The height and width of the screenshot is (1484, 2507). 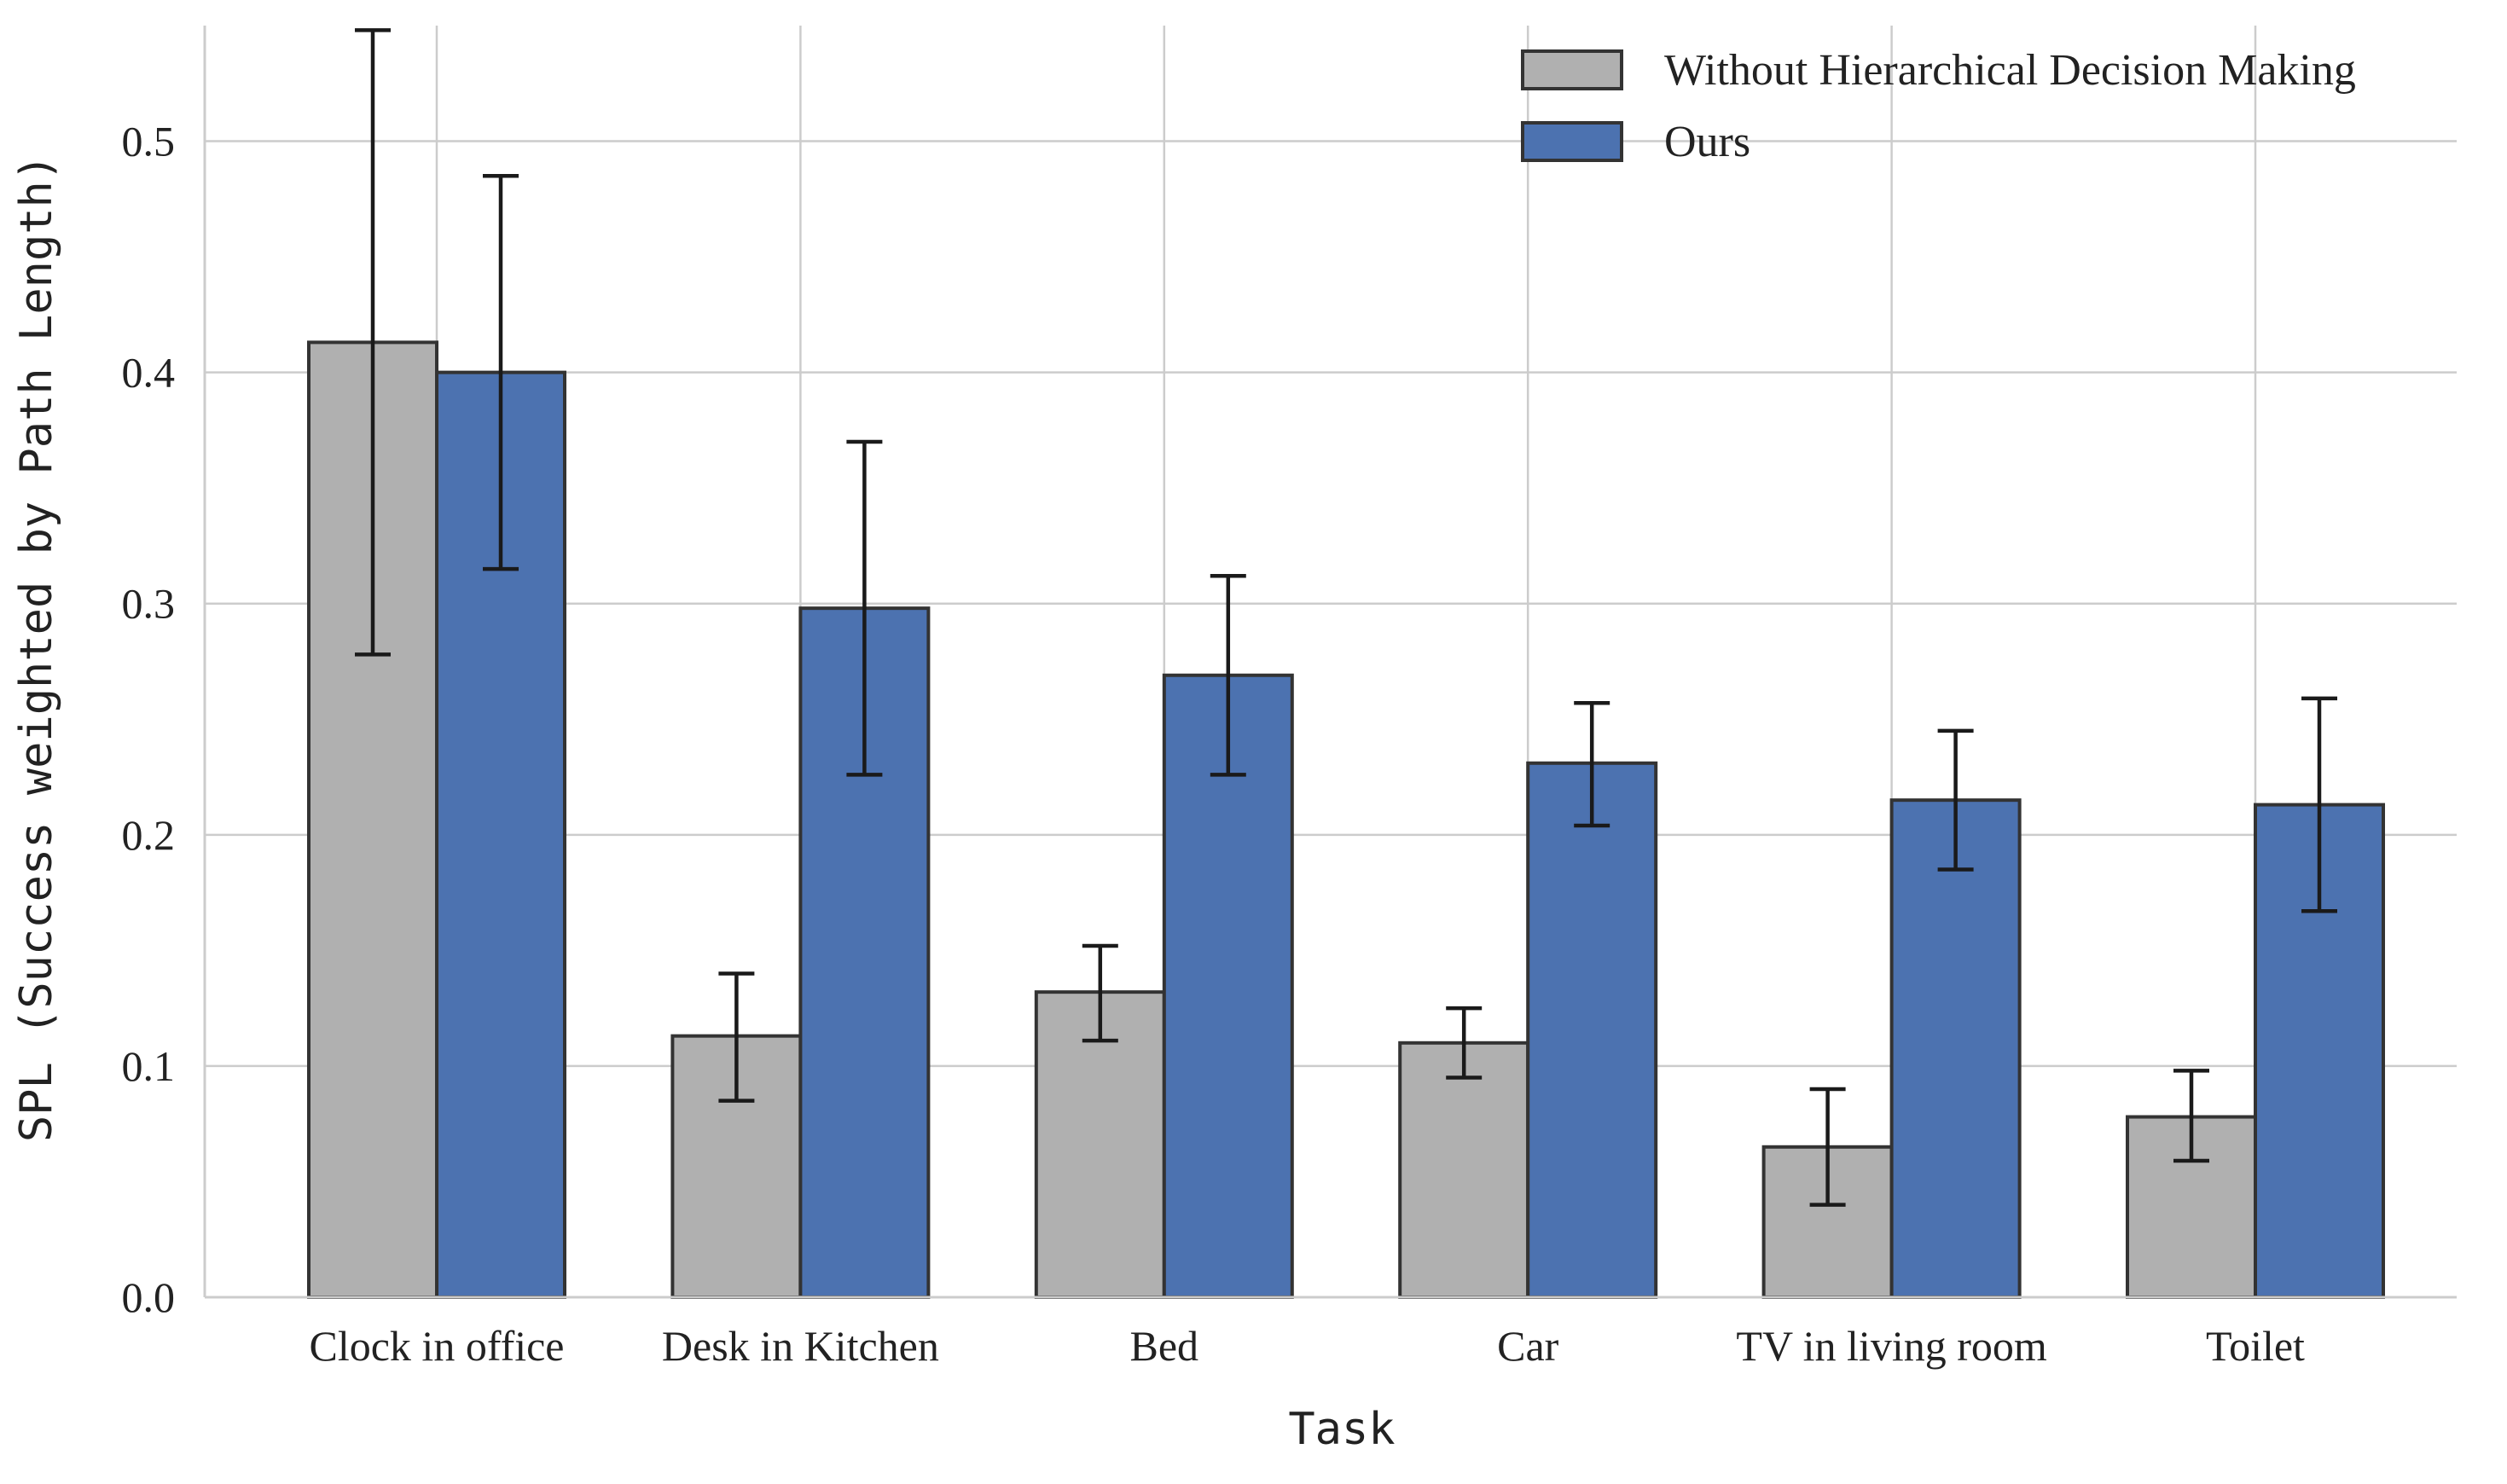 What do you see at coordinates (1635, 142) in the screenshot?
I see `legend-item: Ours` at bounding box center [1635, 142].